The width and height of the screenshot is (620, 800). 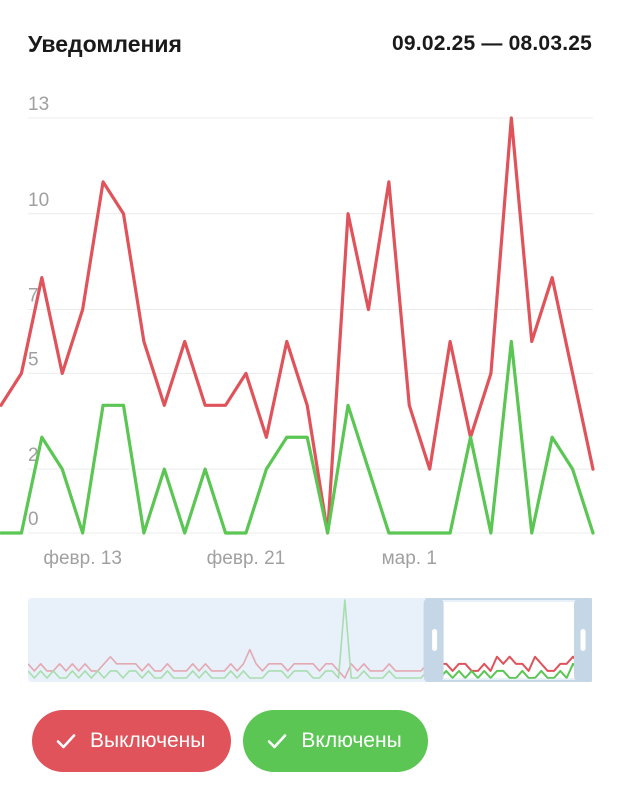 I want to click on y-tick-label: 7, so click(x=33, y=296).